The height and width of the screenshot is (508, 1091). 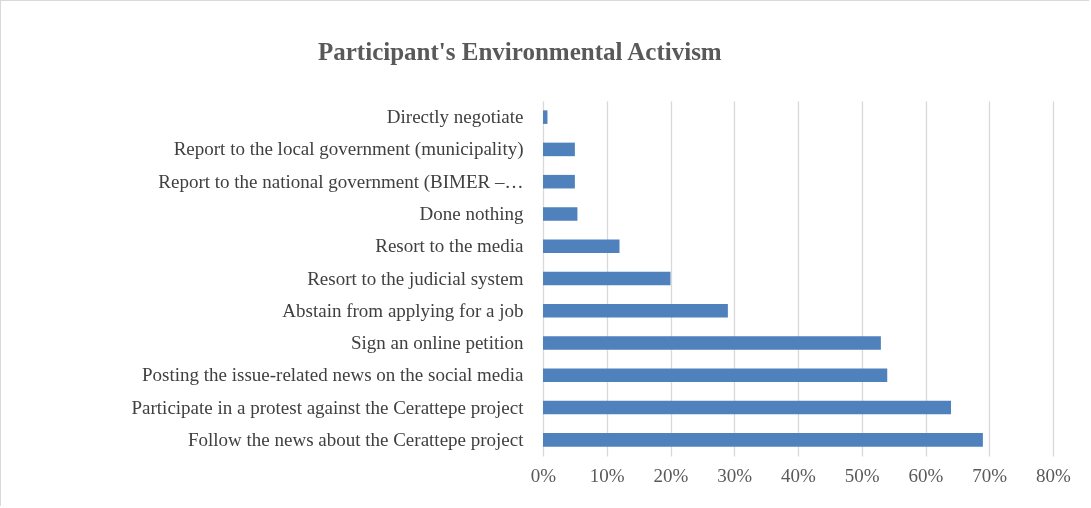 What do you see at coordinates (415, 278) in the screenshot?
I see `y-tick-label: Resort to the judicial system` at bounding box center [415, 278].